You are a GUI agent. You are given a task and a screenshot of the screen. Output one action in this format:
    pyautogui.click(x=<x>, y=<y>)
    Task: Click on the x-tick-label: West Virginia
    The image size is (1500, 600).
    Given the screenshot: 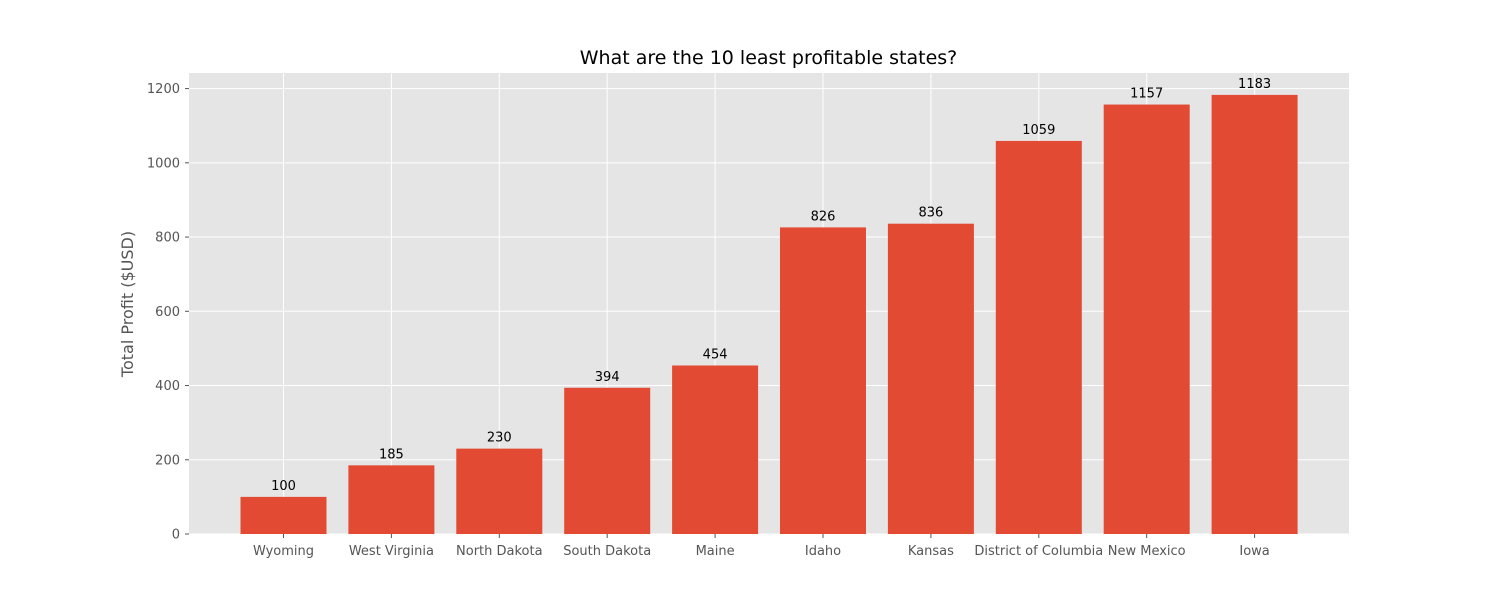 What is the action you would take?
    pyautogui.click(x=391, y=551)
    